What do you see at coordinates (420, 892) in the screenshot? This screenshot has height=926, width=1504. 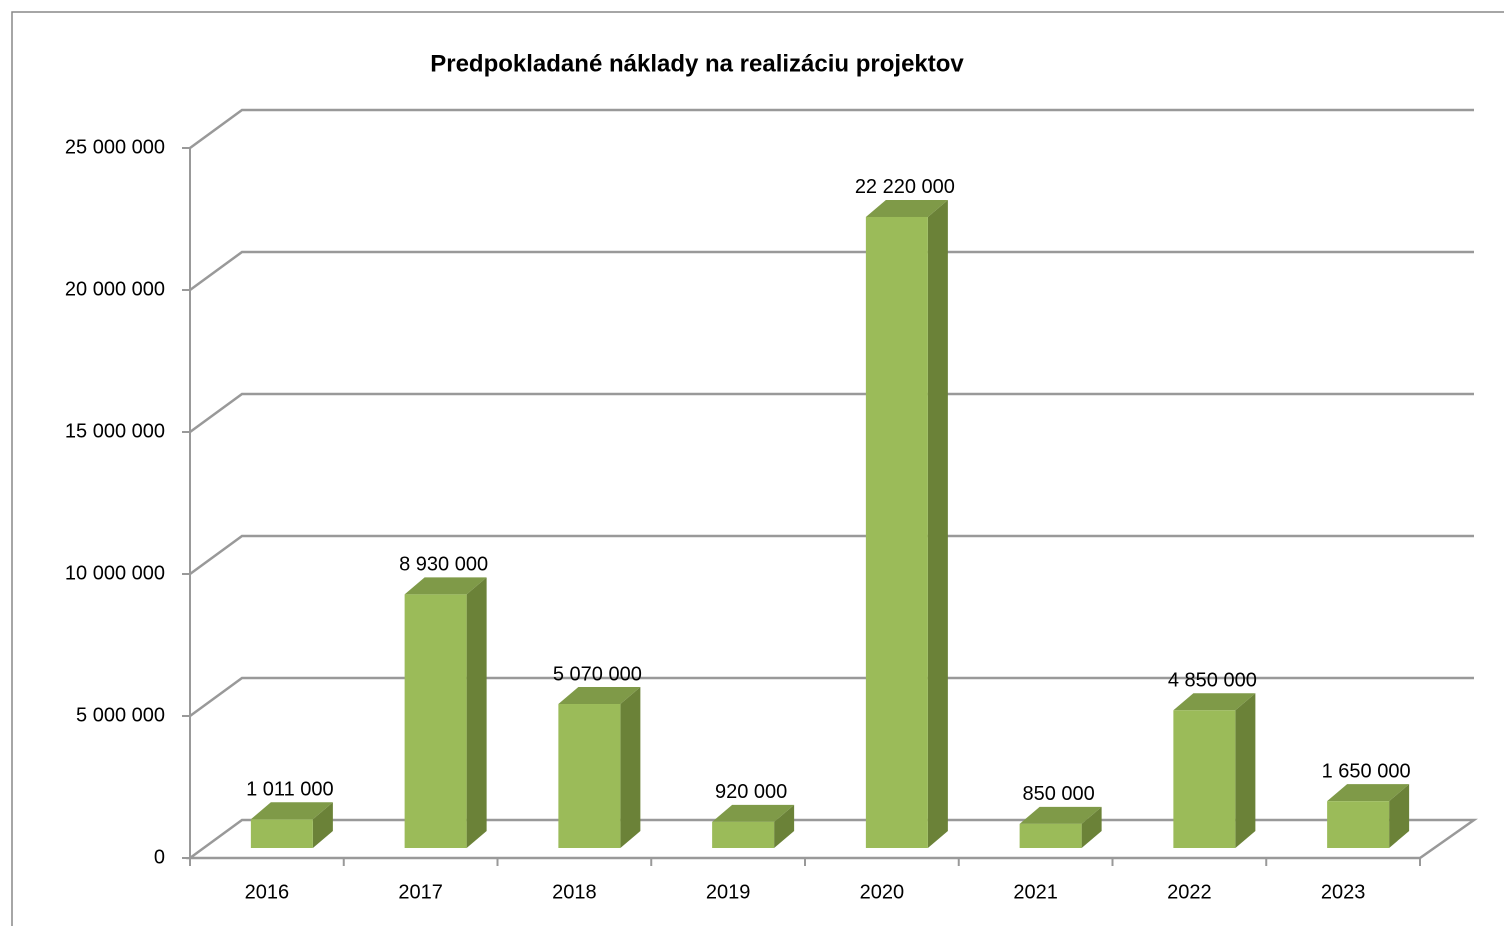 I see `x-tick-label: 2017` at bounding box center [420, 892].